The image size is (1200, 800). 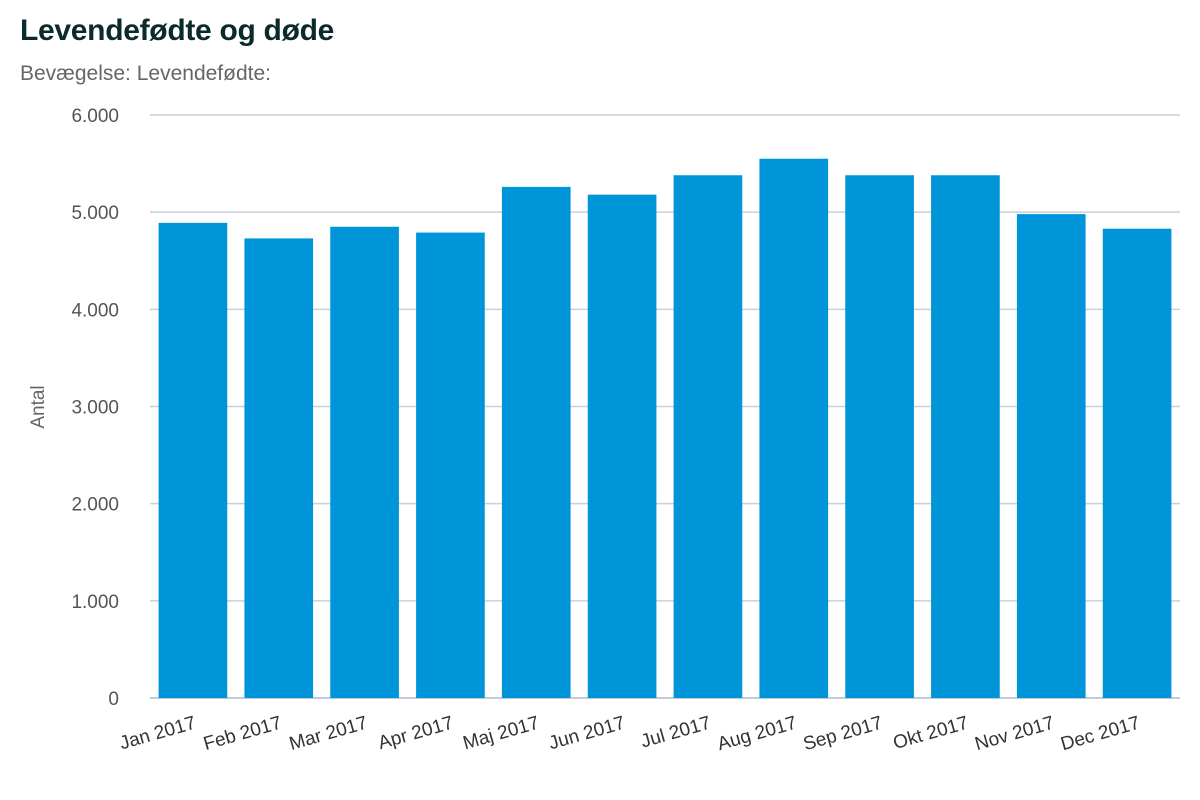 What do you see at coordinates (38, 406) in the screenshot?
I see `y-axis-title: Antal` at bounding box center [38, 406].